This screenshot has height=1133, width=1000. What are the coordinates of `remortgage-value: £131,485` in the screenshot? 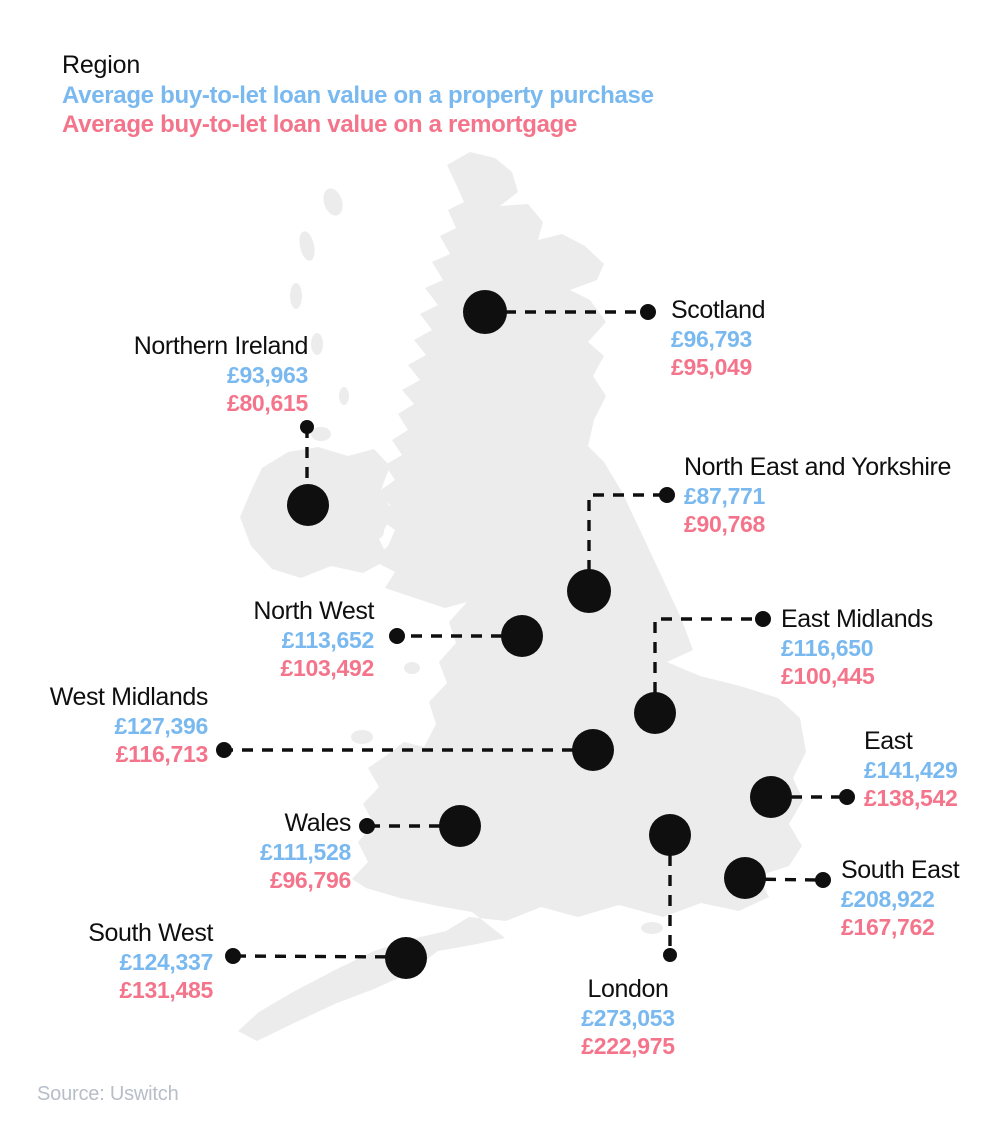 It's located at (166, 990).